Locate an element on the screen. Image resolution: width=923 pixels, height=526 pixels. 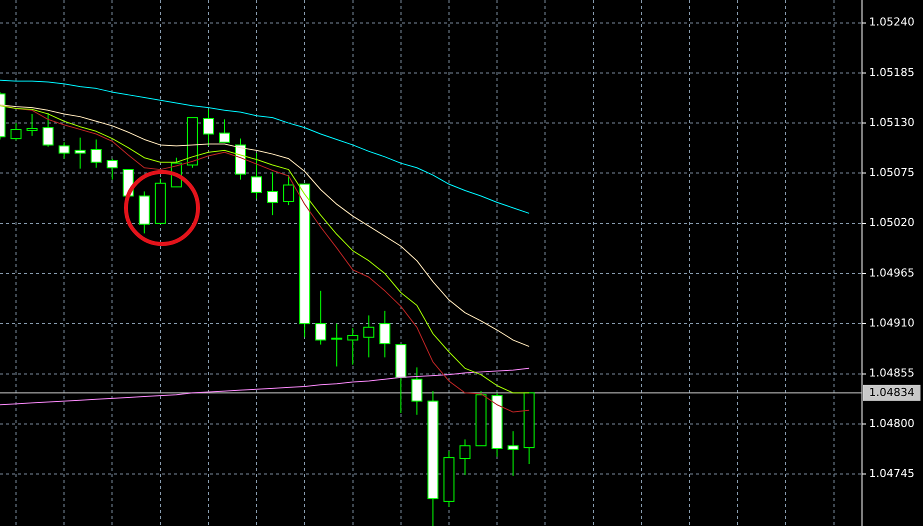
y-tick-label: 1.04965 is located at coordinates (891, 273).